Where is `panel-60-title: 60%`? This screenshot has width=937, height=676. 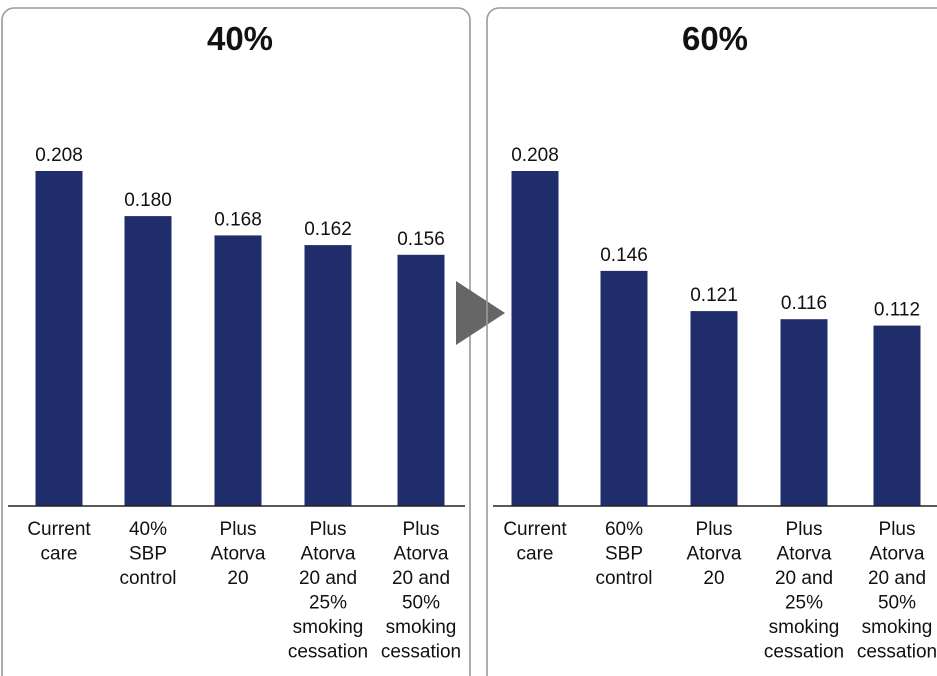 panel-60-title: 60% is located at coordinates (715, 38).